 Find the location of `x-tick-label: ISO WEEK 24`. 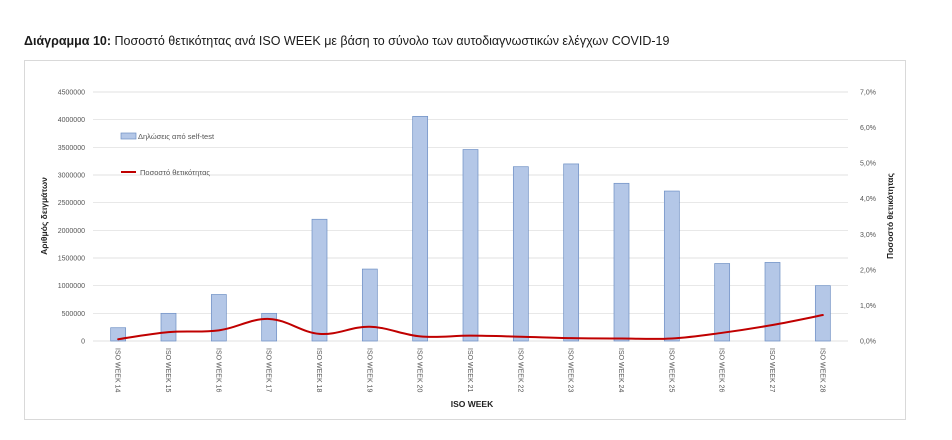

x-tick-label: ISO WEEK 24 is located at coordinates (620, 370).